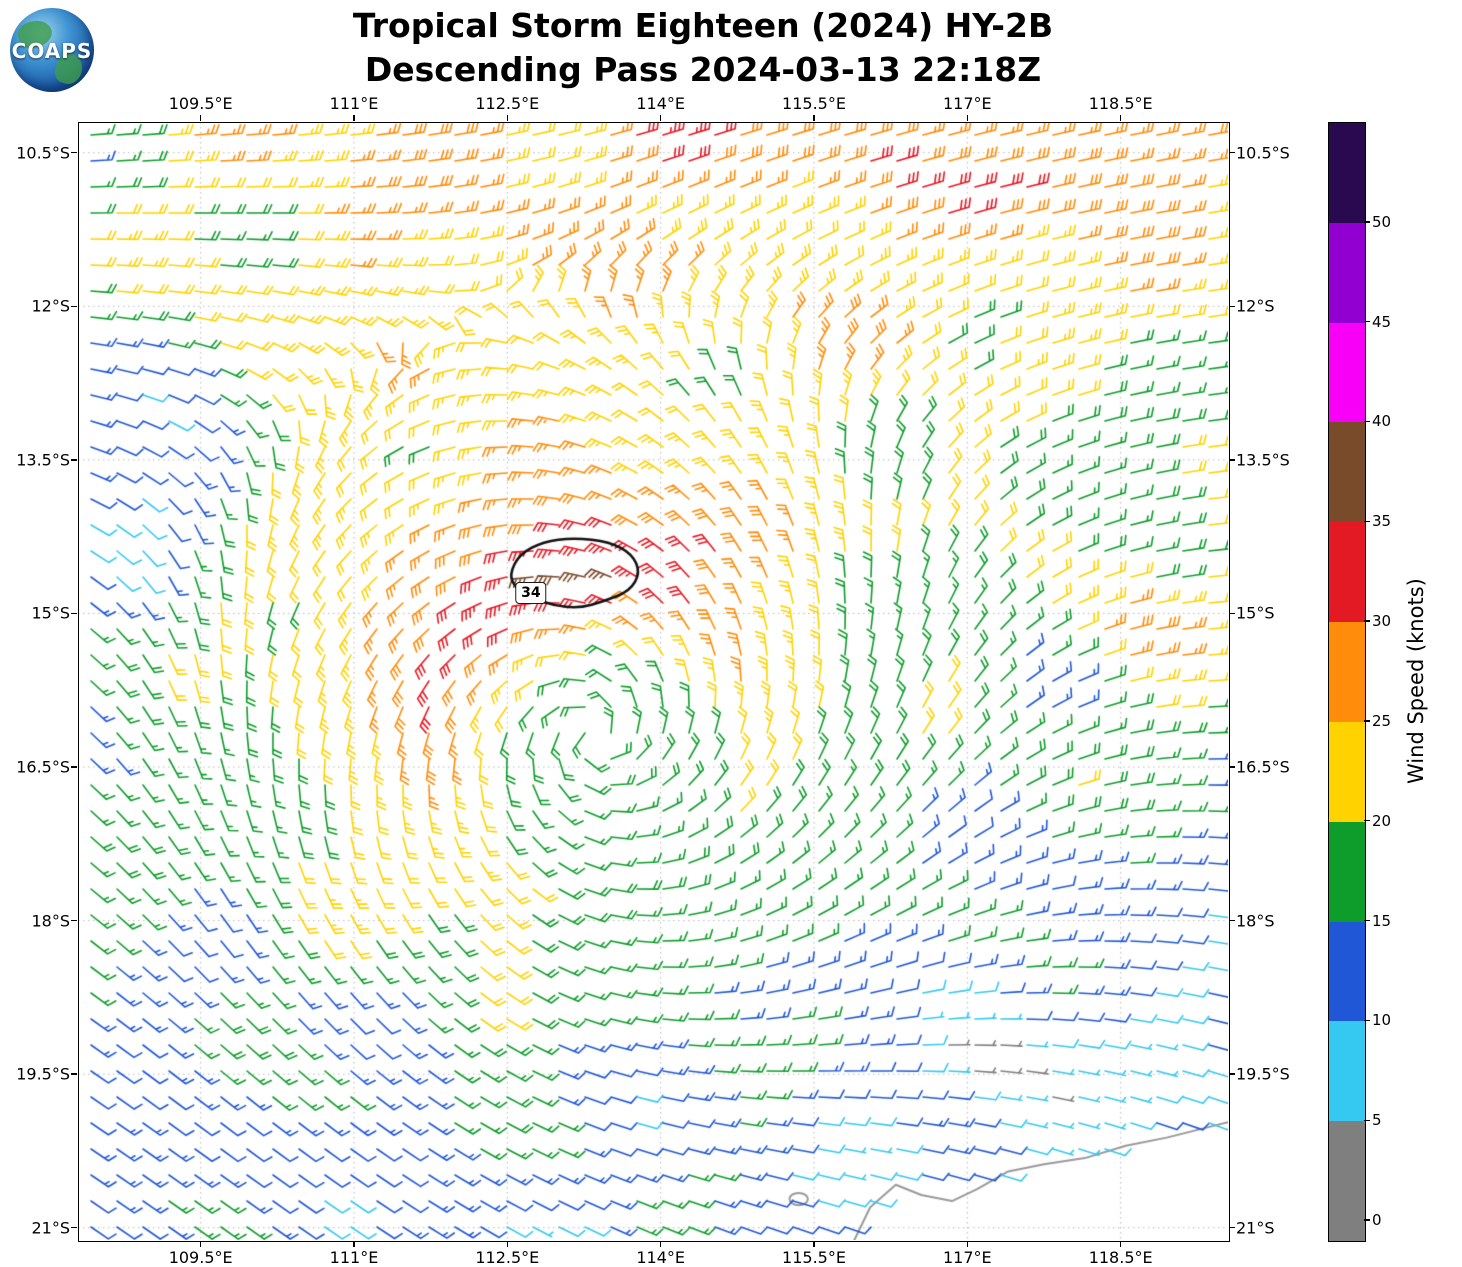 This screenshot has height=1267, width=1462. Describe the element at coordinates (1382, 1020) in the screenshot. I see `colorbar-tick-label: 10` at that location.